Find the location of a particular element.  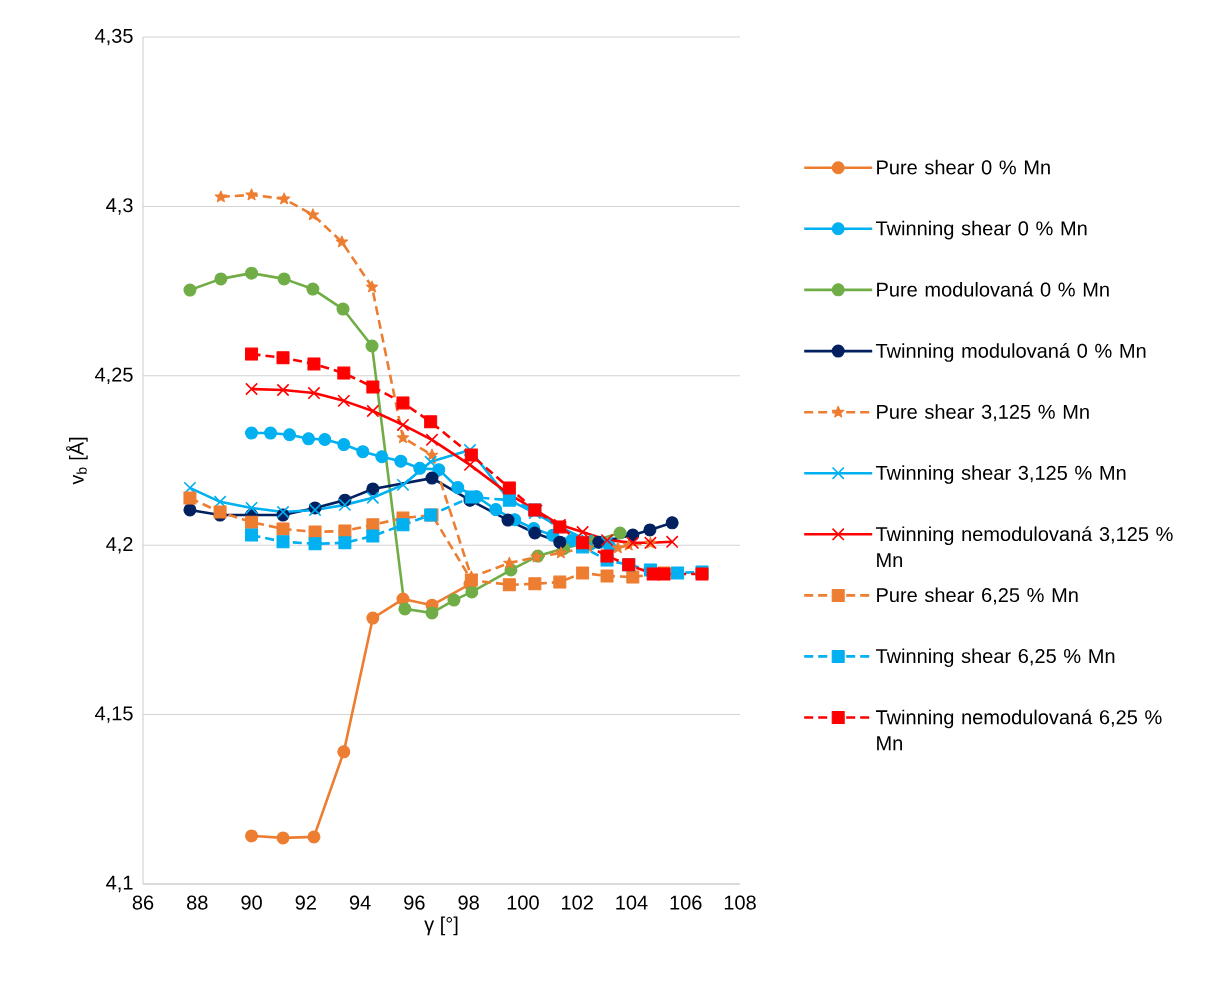

legend-label: Pure shear 6,25 % Mn is located at coordinates (977, 596).